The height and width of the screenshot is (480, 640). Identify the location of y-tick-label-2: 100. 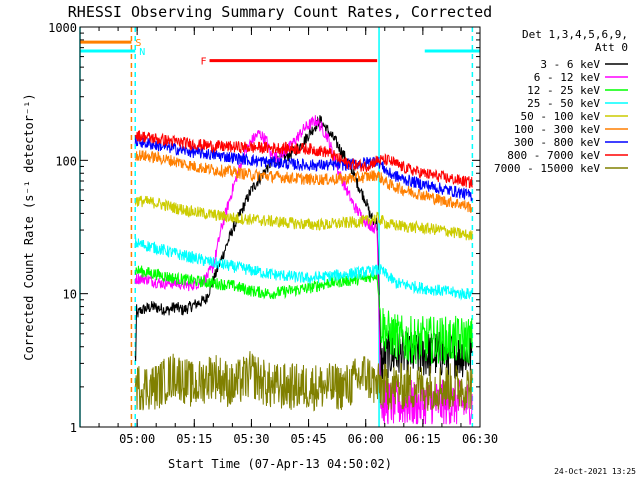
(66, 161).